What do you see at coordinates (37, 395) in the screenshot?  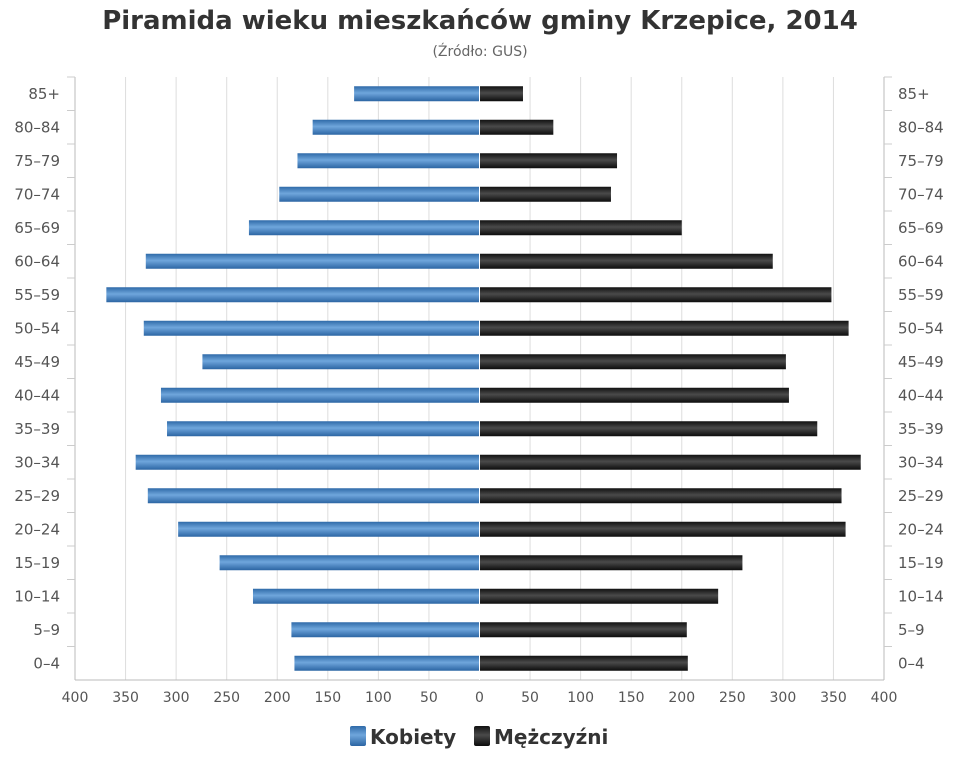 I see `y-tick-label-left: 40–44` at bounding box center [37, 395].